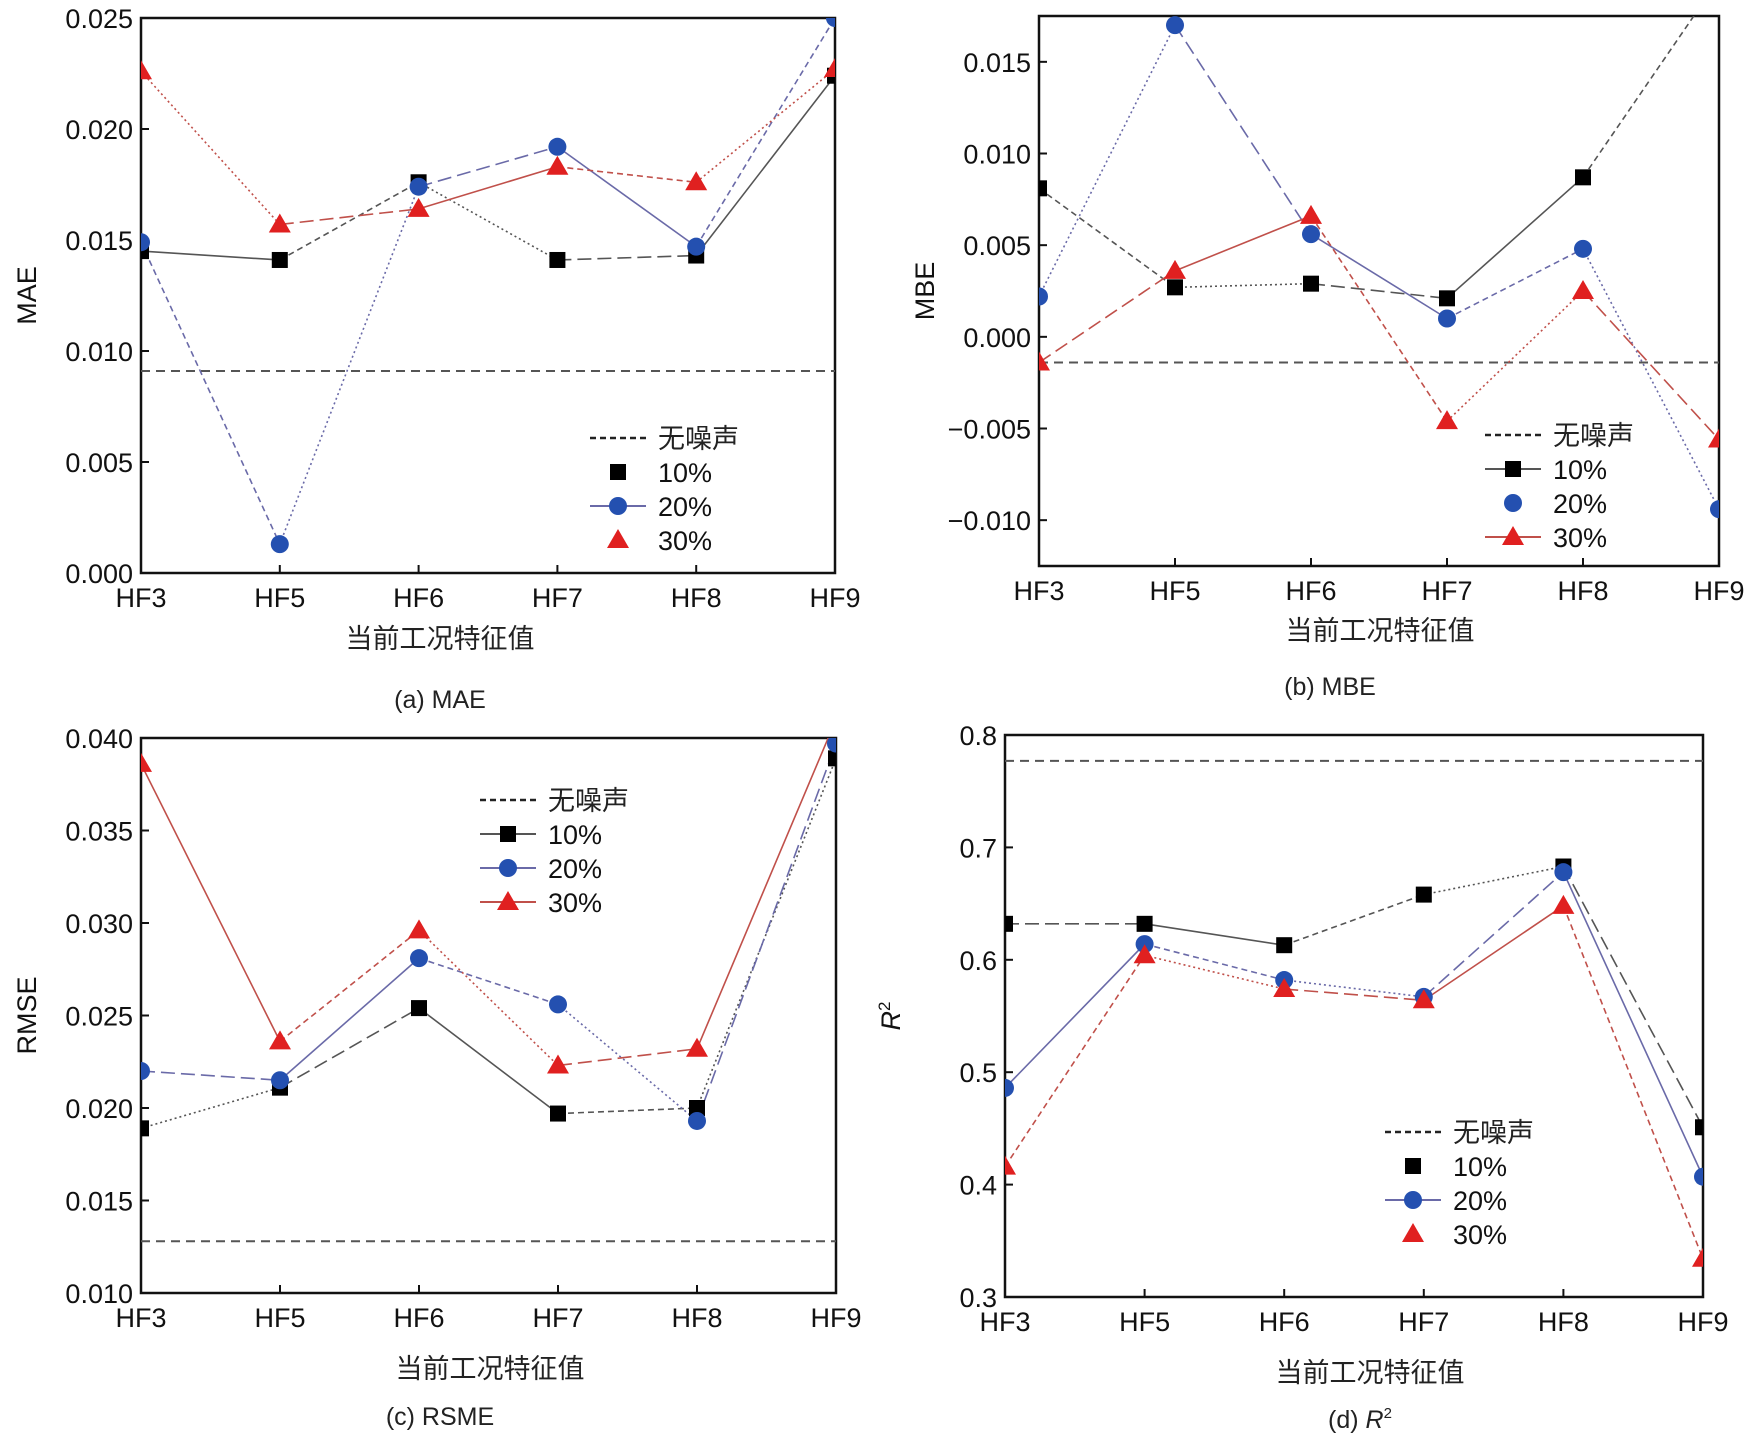  What do you see at coordinates (1718, 591) in the screenshot?
I see `x-tick-label: HF9` at bounding box center [1718, 591].